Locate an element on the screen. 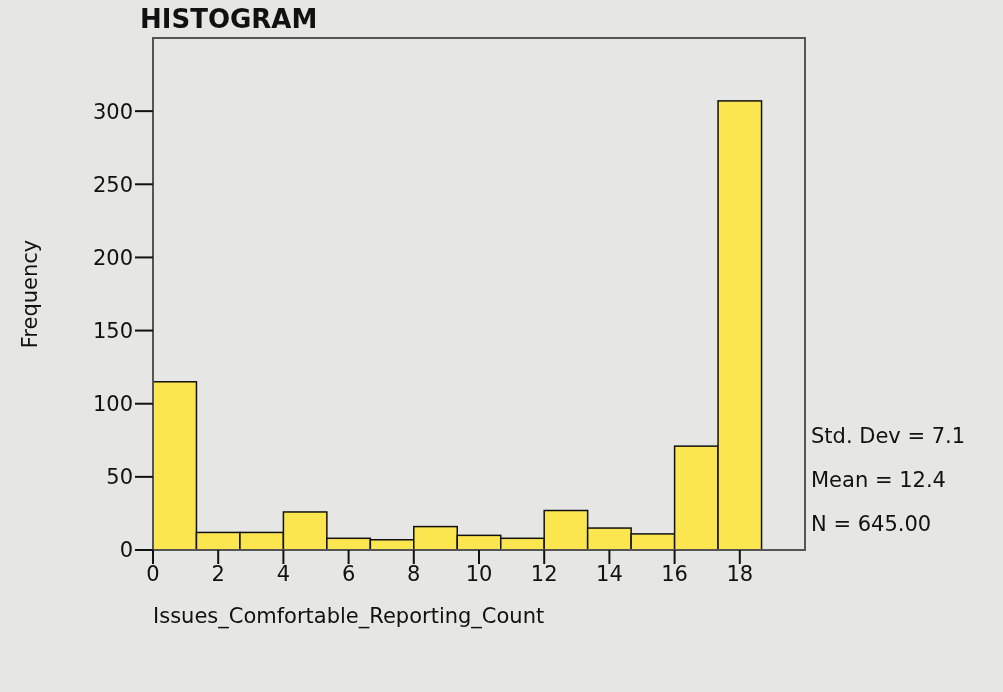 The image size is (1003, 692). x-tick-label: 18 is located at coordinates (740, 573).